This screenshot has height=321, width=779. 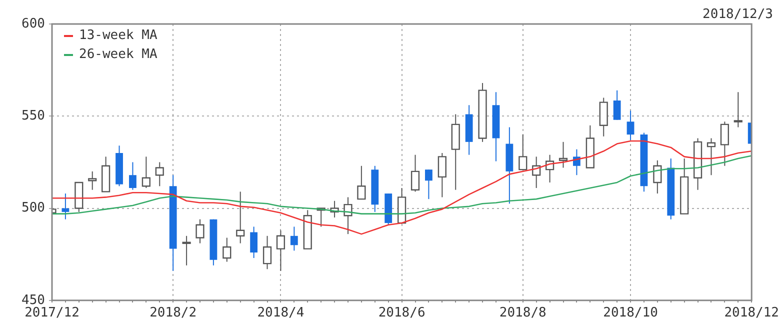 What do you see at coordinates (751, 313) in the screenshot?
I see `x-tick-label: 2018/12` at bounding box center [751, 313].